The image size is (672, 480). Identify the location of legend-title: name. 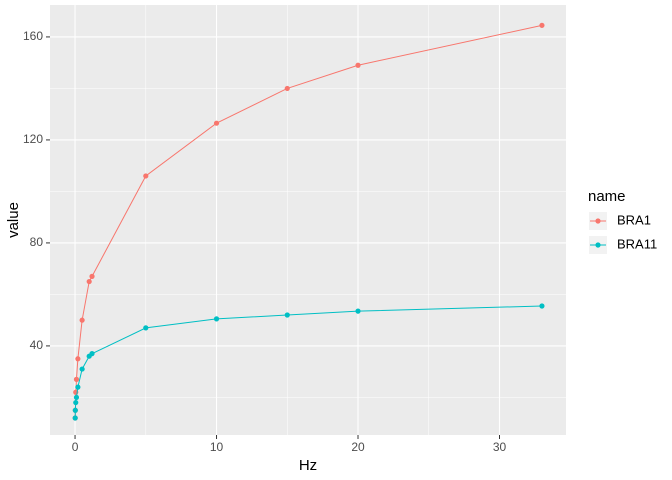
(607, 196).